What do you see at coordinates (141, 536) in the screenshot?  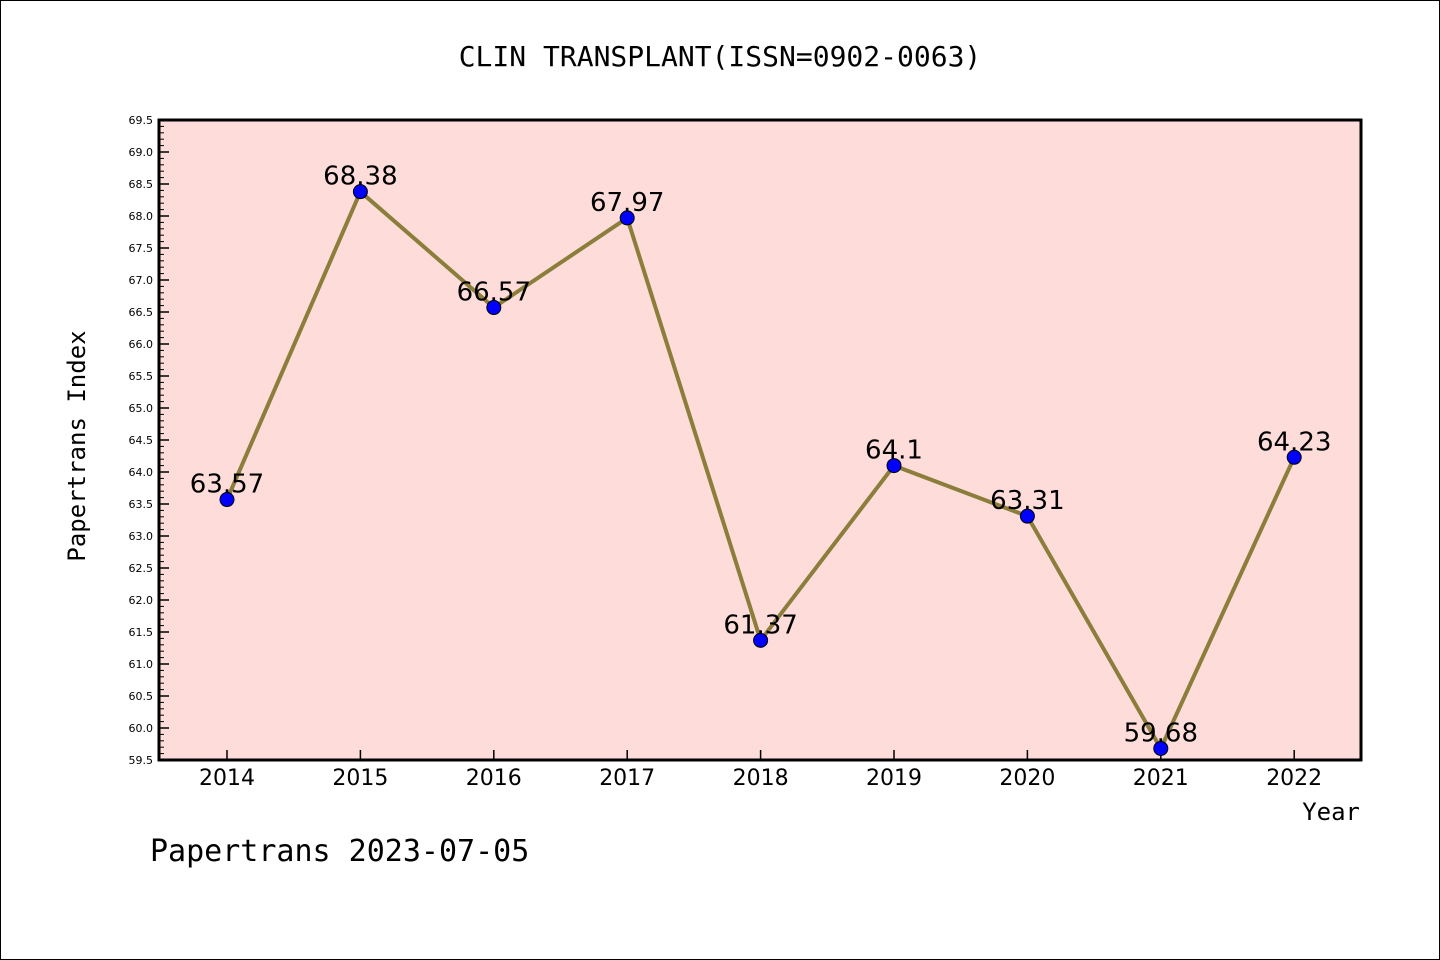 I see `y-tick-label: 63.0` at bounding box center [141, 536].